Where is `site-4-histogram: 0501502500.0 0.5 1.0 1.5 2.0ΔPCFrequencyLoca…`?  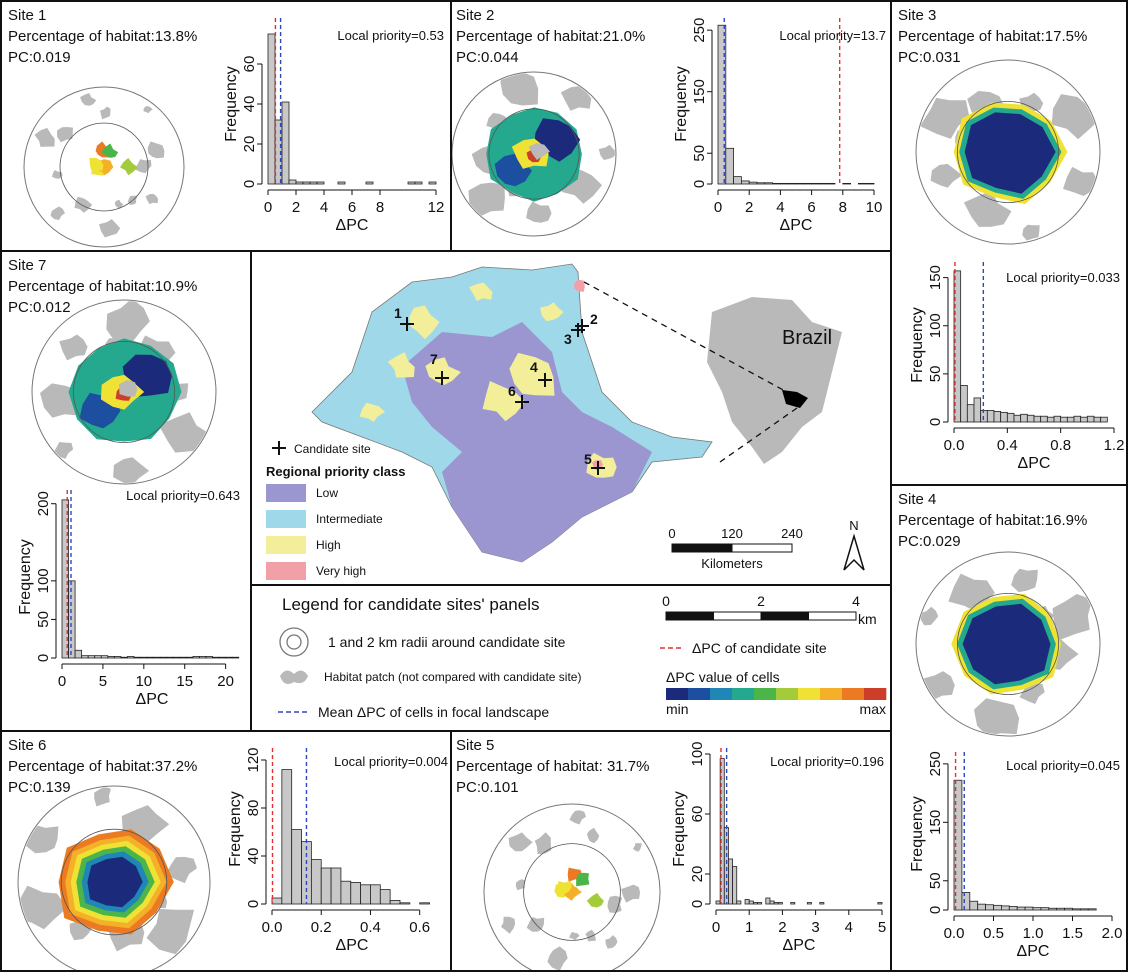
site-4-histogram: 0501502500.0 0.5 1.0 1.5 2.0ΔPCFrequencyLoca… is located at coordinates (1015, 855).